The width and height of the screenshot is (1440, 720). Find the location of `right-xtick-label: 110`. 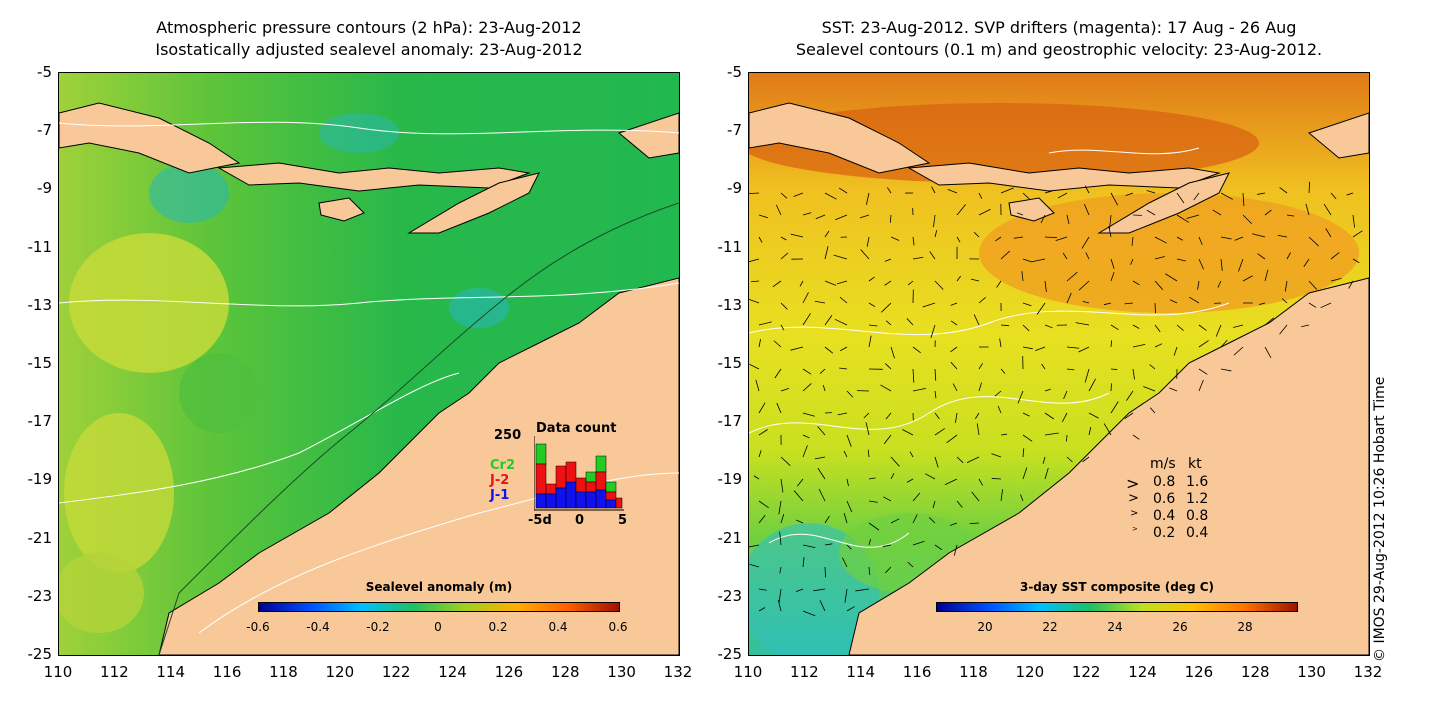

right-xtick-label: 110 is located at coordinates (748, 672).